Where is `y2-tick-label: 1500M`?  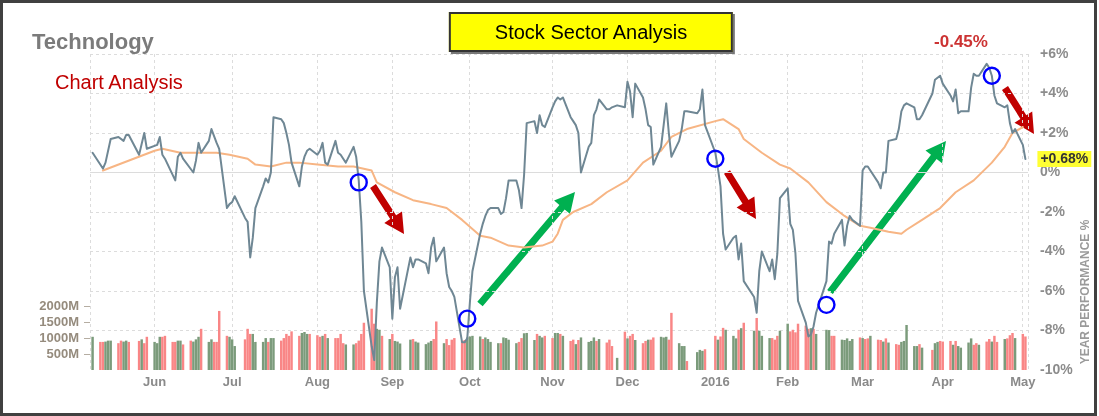
y2-tick-label: 1500M is located at coordinates (59, 321).